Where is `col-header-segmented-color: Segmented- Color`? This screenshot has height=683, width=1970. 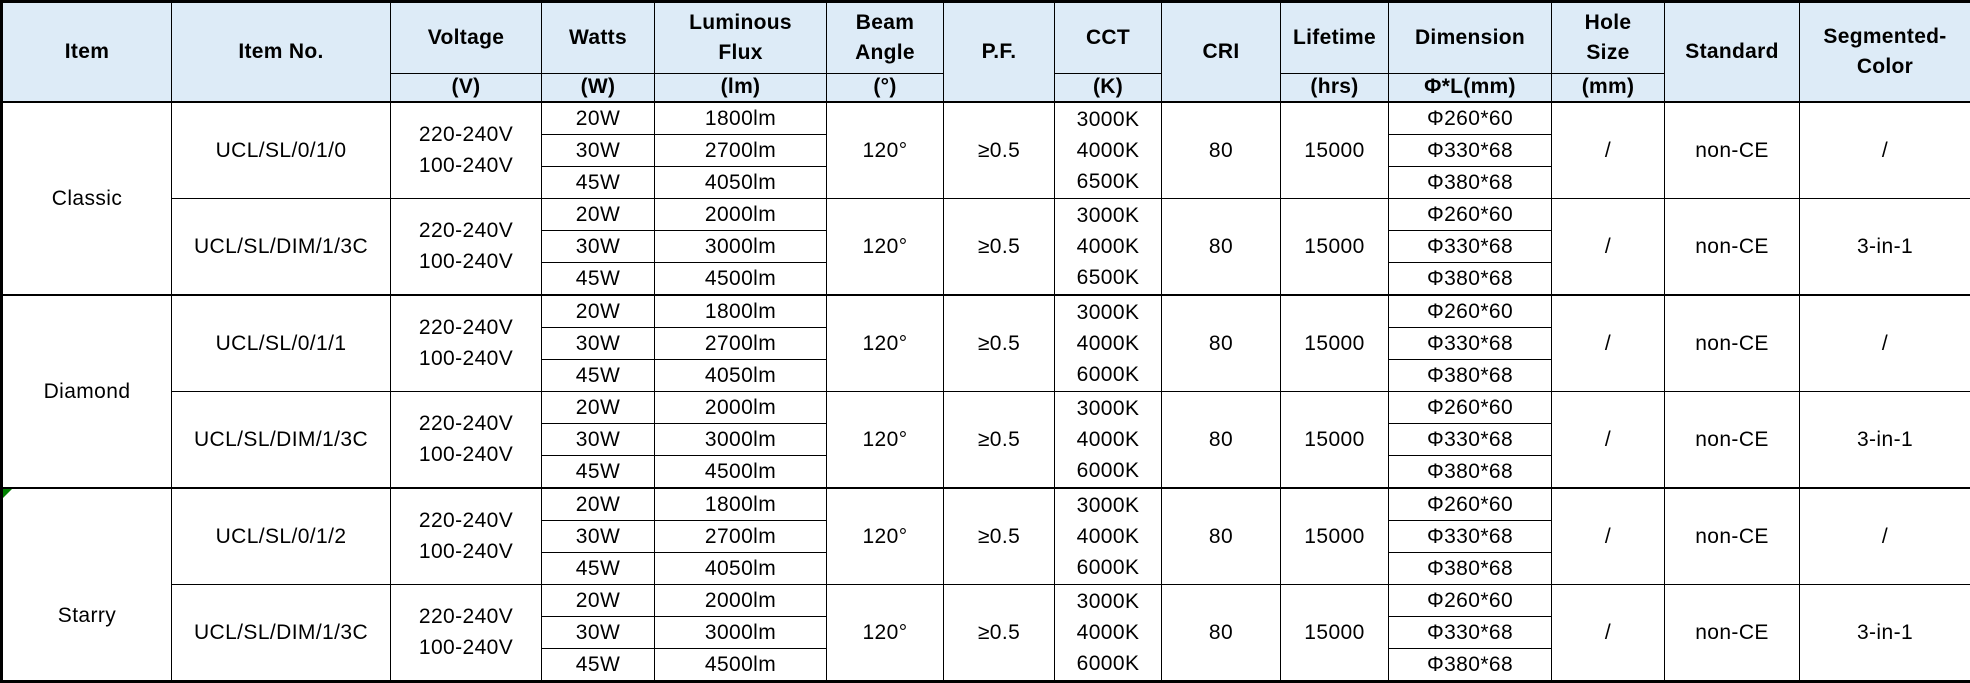 col-header-segmented-color: Segmented- Color is located at coordinates (1885, 52).